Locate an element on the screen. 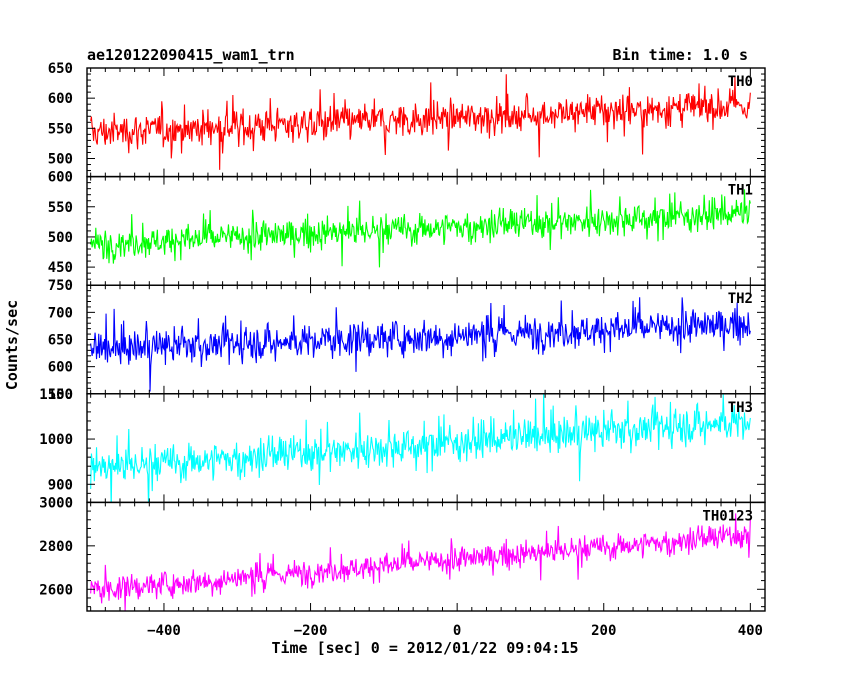  x-tick-label: 400 is located at coordinates (750, 631).